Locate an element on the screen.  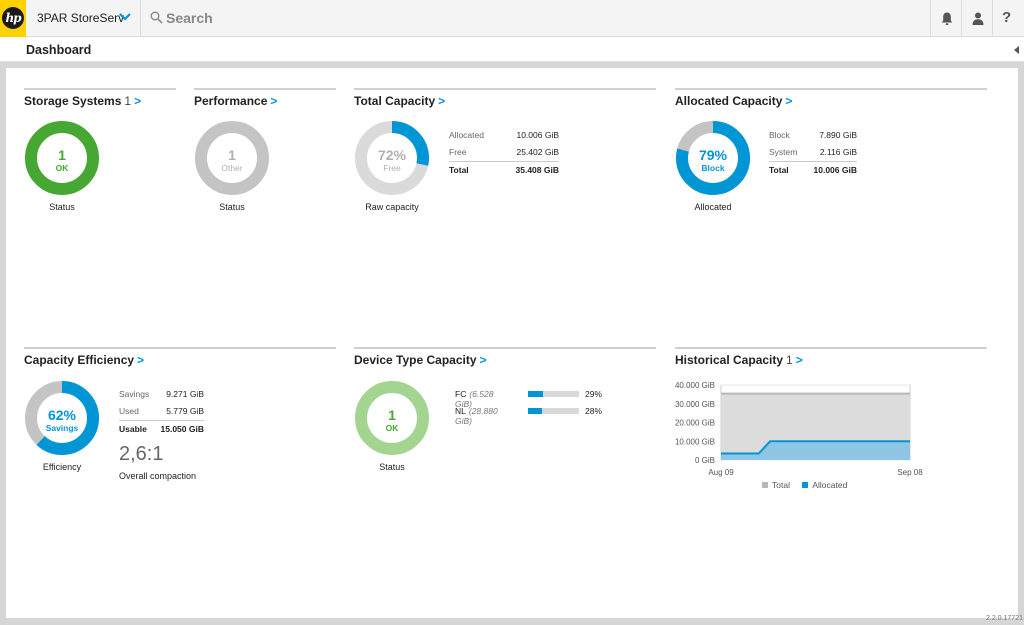
row-label: Savings is located at coordinates (134, 394).